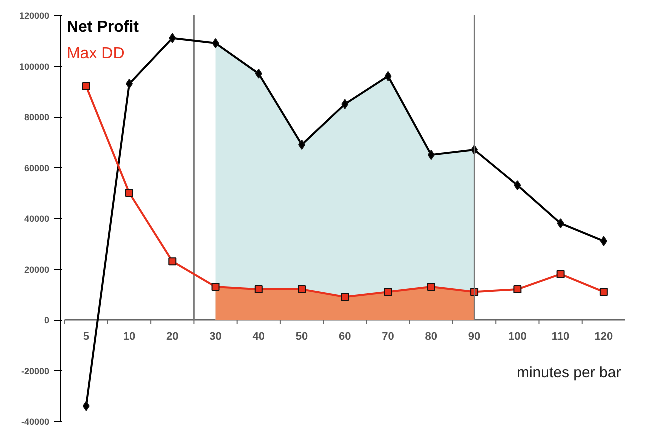 The height and width of the screenshot is (446, 652). I want to click on y-tick-label: 40000, so click(37, 219).